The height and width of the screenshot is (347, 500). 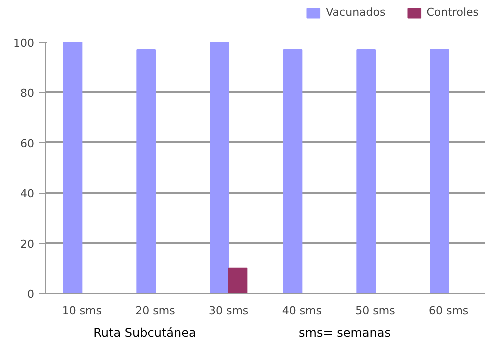 What do you see at coordinates (356, 12) in the screenshot?
I see `legend-label: Vacunados` at bounding box center [356, 12].